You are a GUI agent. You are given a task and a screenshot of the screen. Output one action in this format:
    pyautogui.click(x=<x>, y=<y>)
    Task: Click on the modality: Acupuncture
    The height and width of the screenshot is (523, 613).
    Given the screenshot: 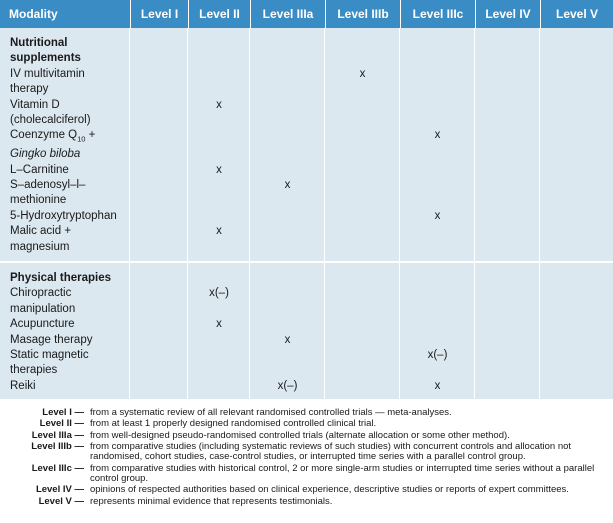 What is the action you would take?
    pyautogui.click(x=65, y=324)
    